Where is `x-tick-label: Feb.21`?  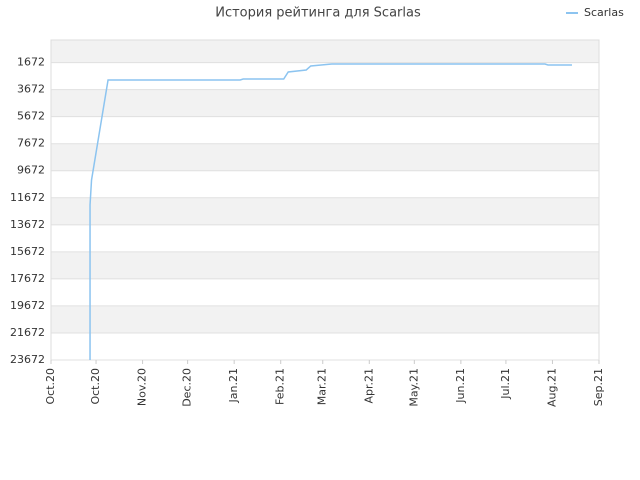
x-tick-label: Feb.21 is located at coordinates (280, 386).